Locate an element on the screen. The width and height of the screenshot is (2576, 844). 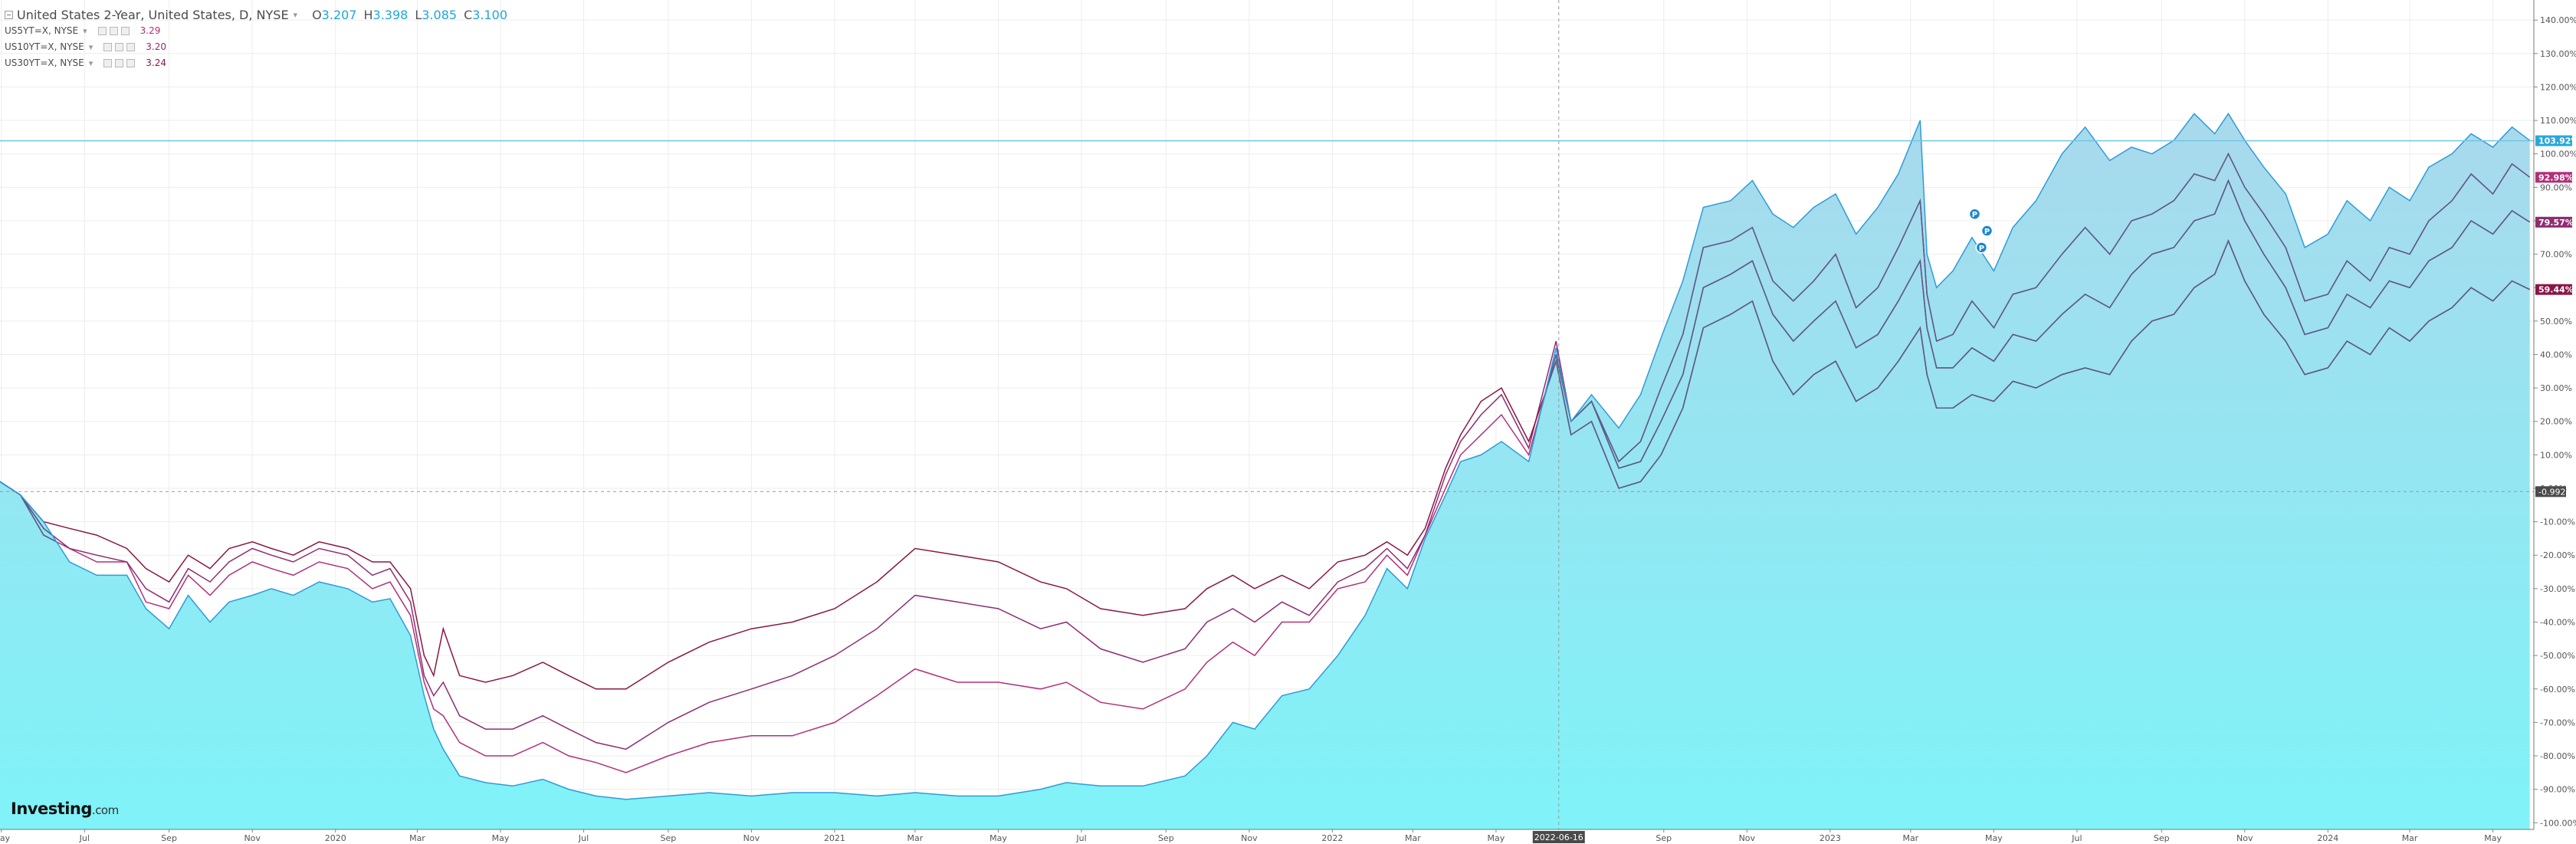
y-tick-label: 30.00% is located at coordinates (2556, 388).